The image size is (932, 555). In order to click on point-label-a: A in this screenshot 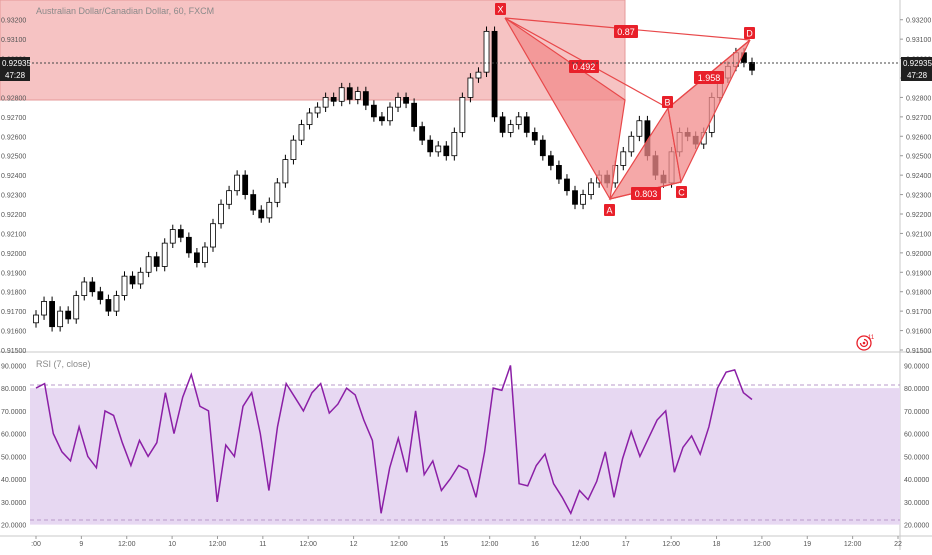, I will do `click(609, 211)`.